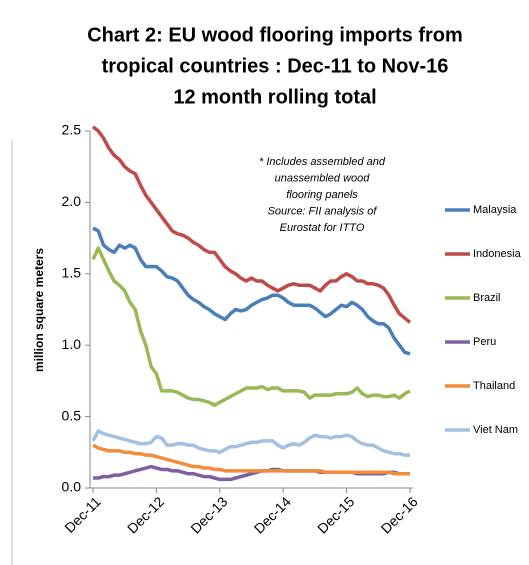  I want to click on legend-label: Viet Nam, so click(495, 430).